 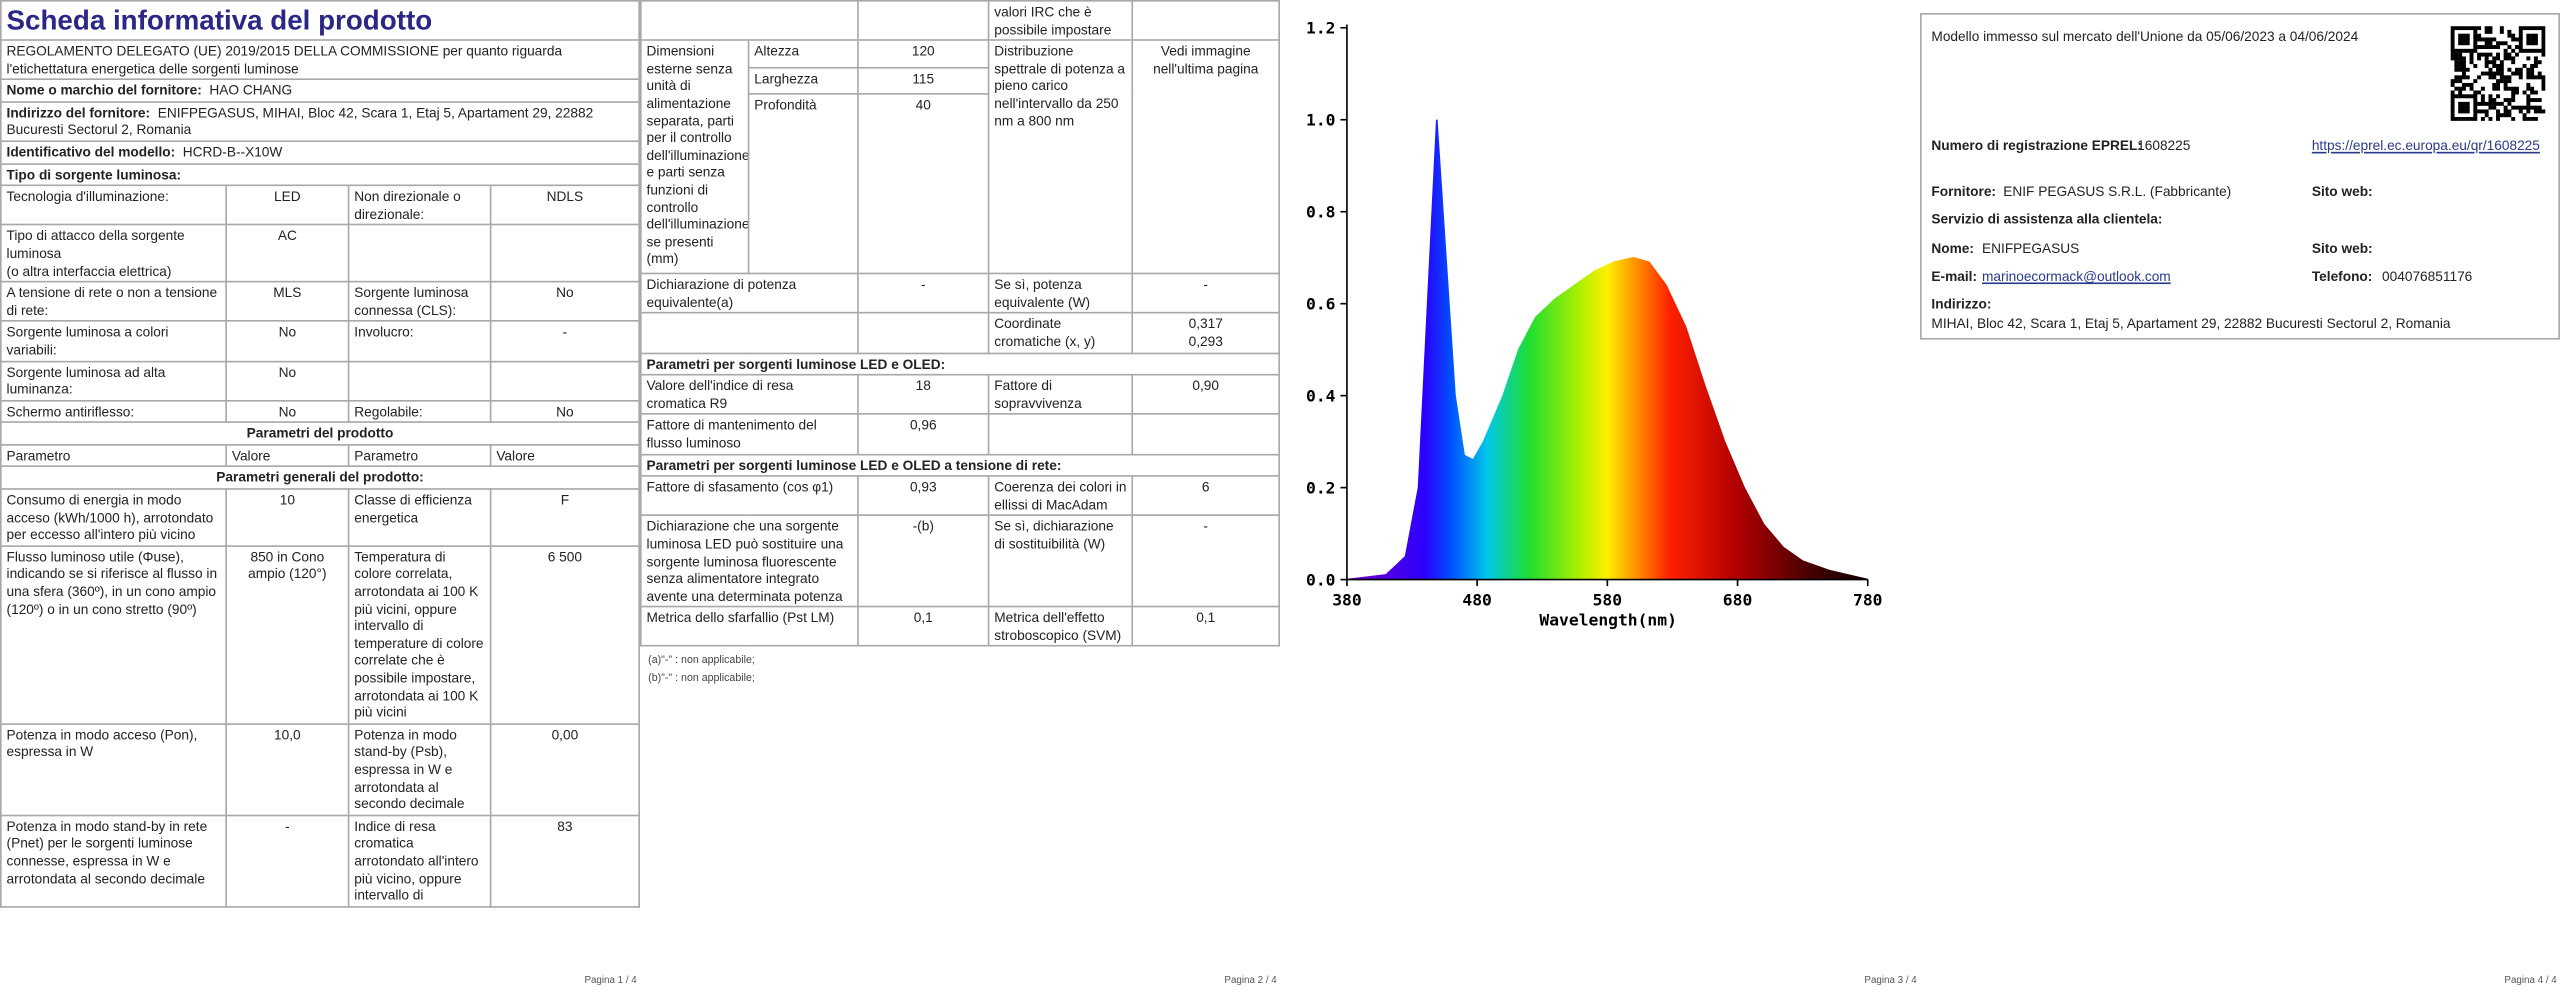 I want to click on label: Sito web:, so click(x=2342, y=248).